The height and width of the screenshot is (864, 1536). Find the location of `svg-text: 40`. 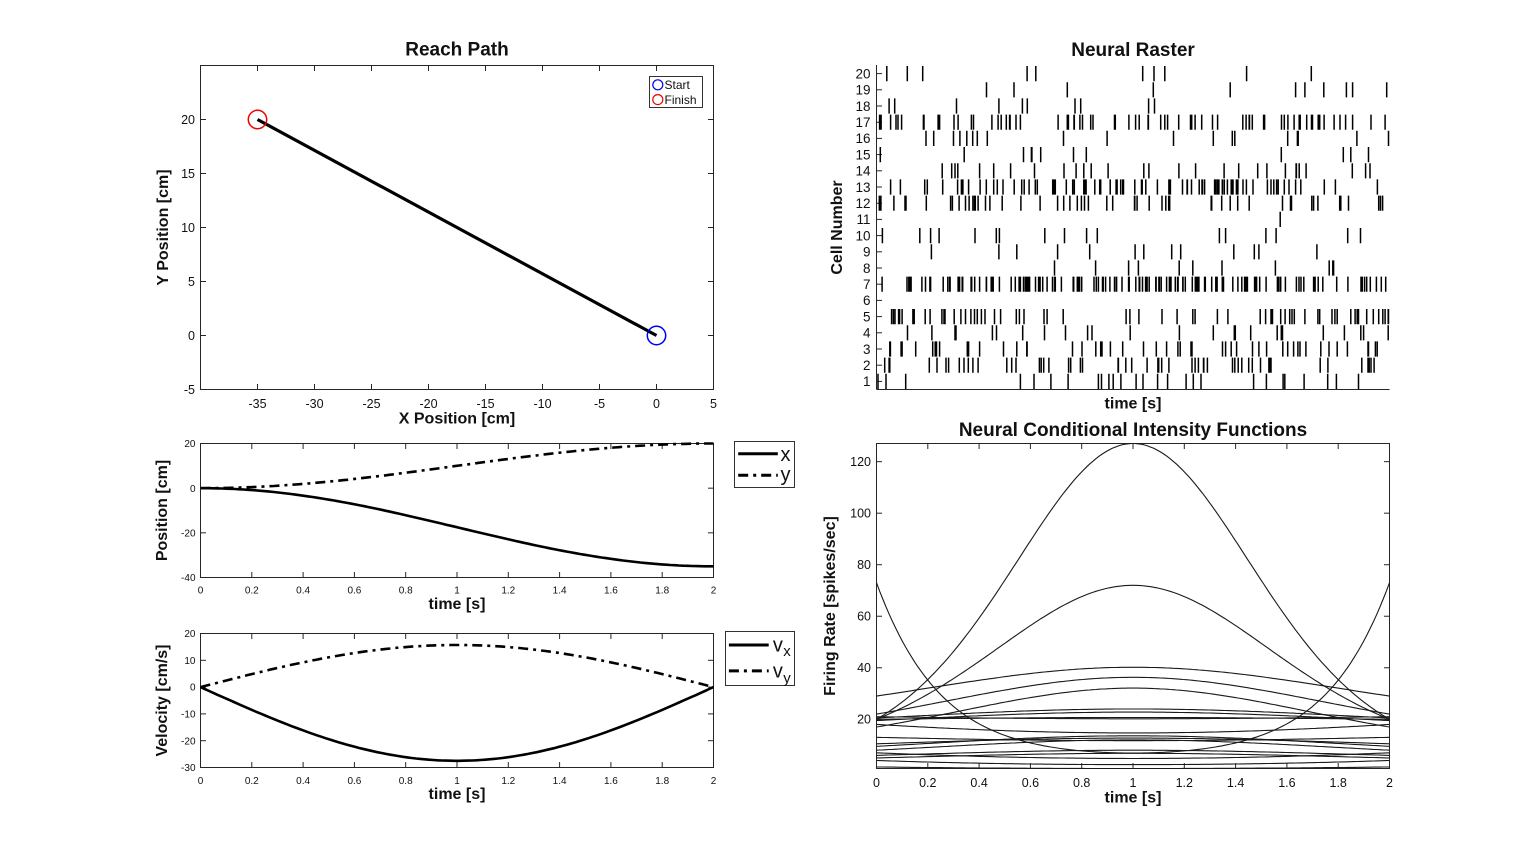

svg-text: 40 is located at coordinates (864, 668).